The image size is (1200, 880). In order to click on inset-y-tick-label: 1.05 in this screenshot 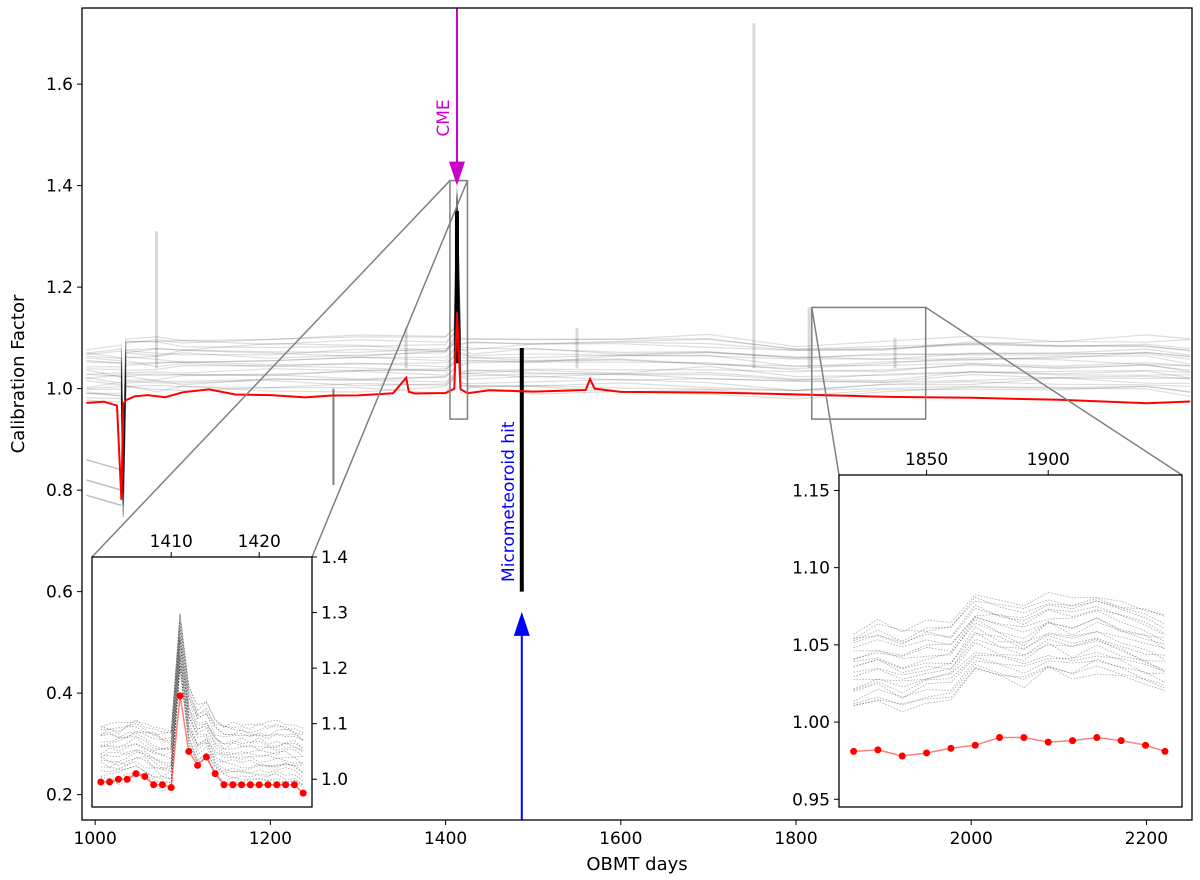, I will do `click(811, 646)`.